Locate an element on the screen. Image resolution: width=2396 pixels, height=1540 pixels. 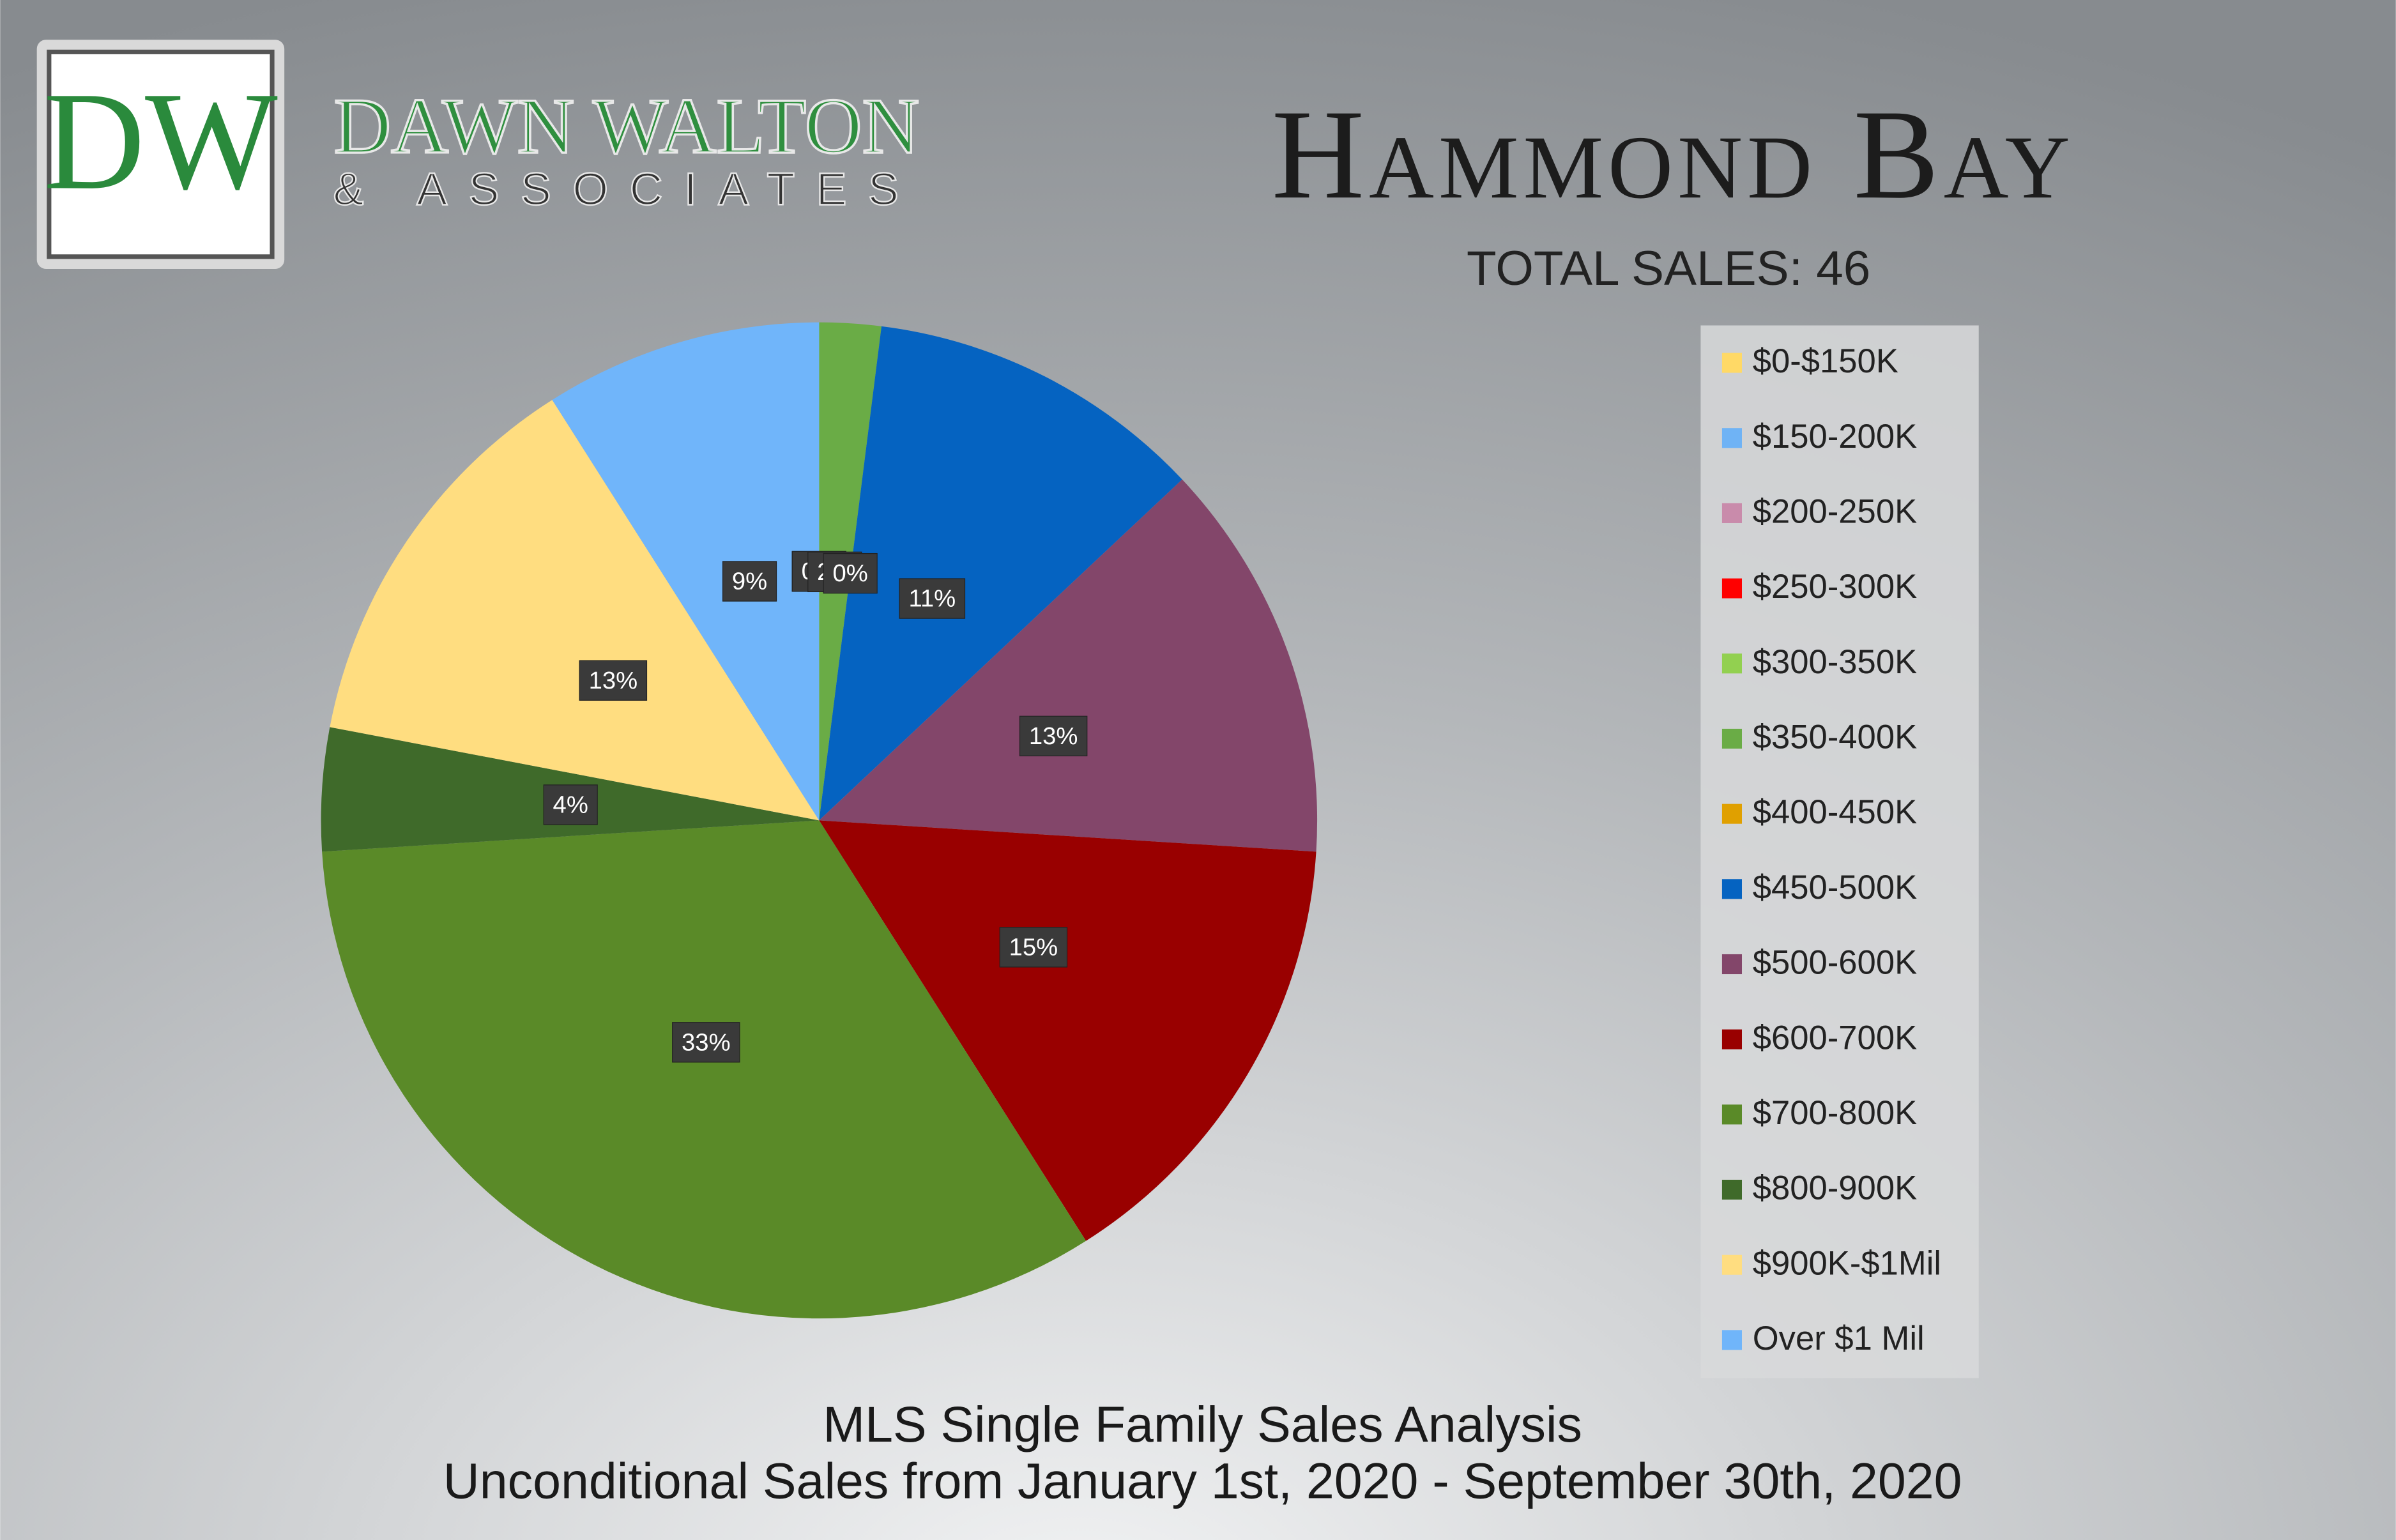
legend-label: $250-300K is located at coordinates (1835, 587).